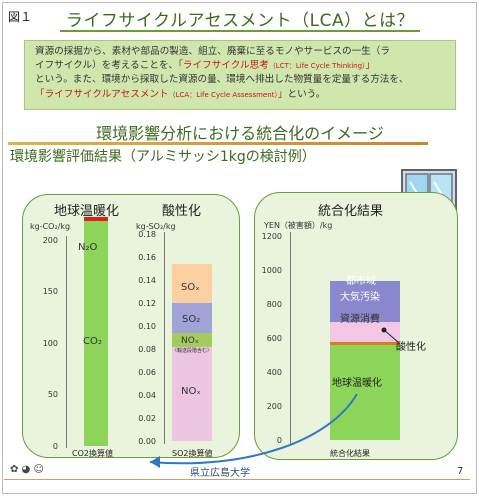 This screenshot has width=479, height=496. I want to click on ac-tick-0.10: 0.10, so click(147, 326).